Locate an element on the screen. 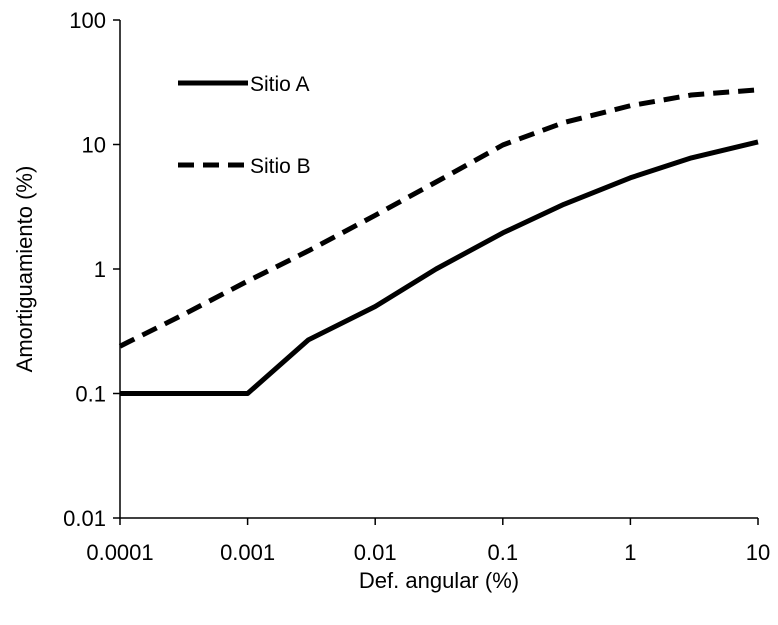  x-tick-label: 0.001 is located at coordinates (247, 552).